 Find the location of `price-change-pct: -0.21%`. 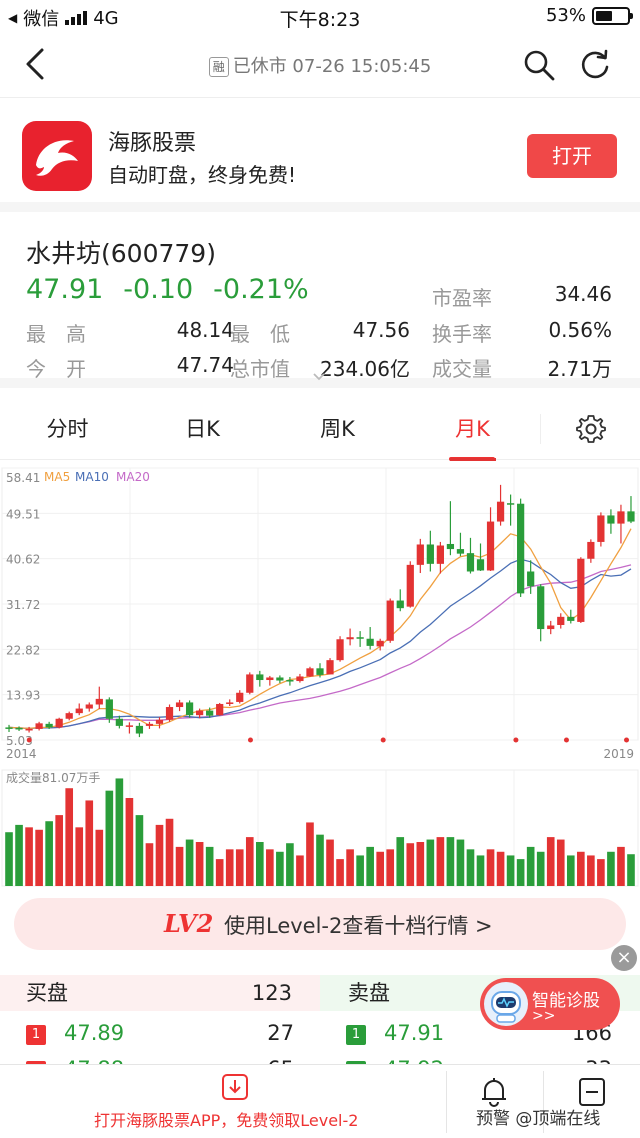

price-change-pct: -0.21% is located at coordinates (261, 289).